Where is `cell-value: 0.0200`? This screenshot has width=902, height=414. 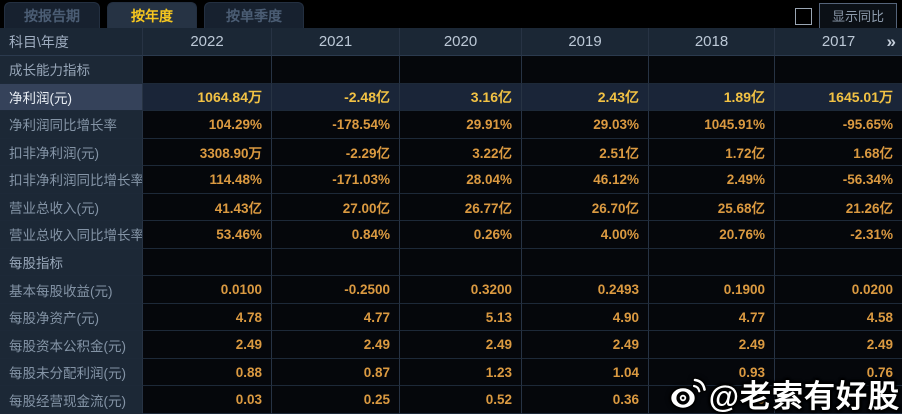 cell-value: 0.0200 is located at coordinates (838, 290).